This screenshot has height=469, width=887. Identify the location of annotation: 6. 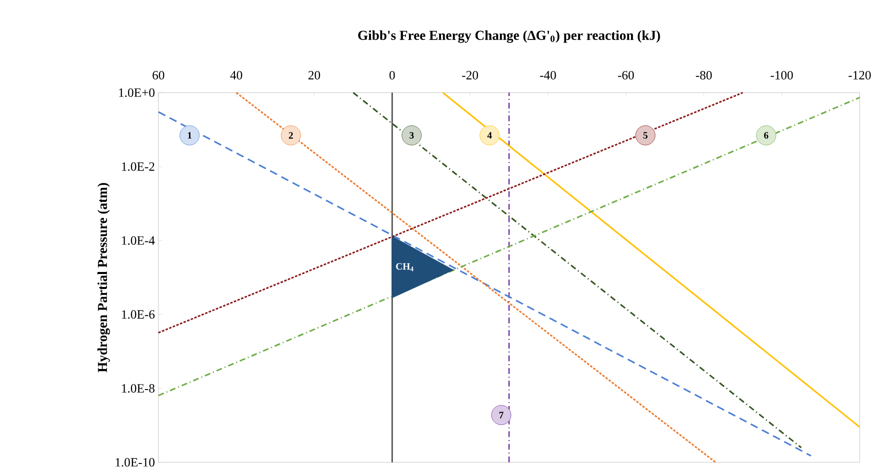
(766, 135).